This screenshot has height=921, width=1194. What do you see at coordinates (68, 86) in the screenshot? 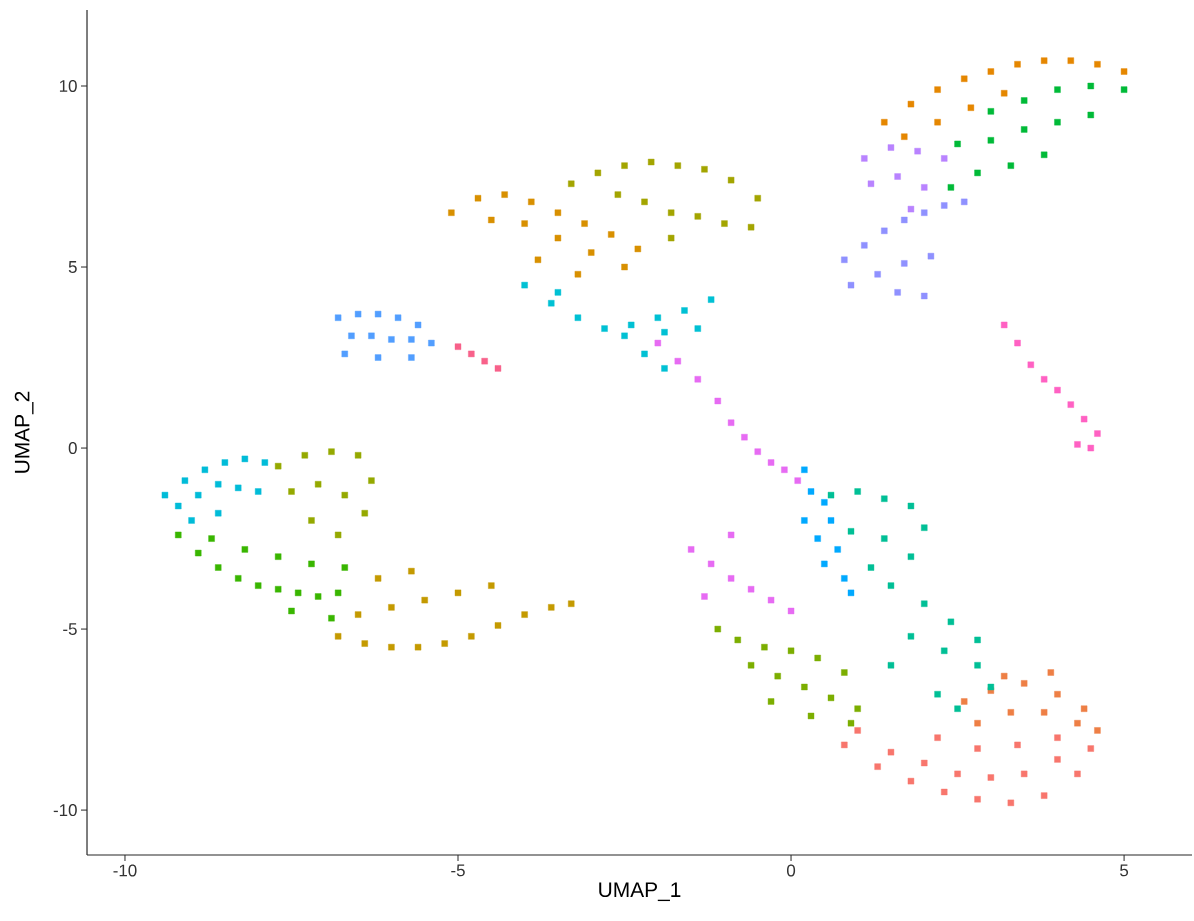
I see `y-tick-label: 10` at bounding box center [68, 86].